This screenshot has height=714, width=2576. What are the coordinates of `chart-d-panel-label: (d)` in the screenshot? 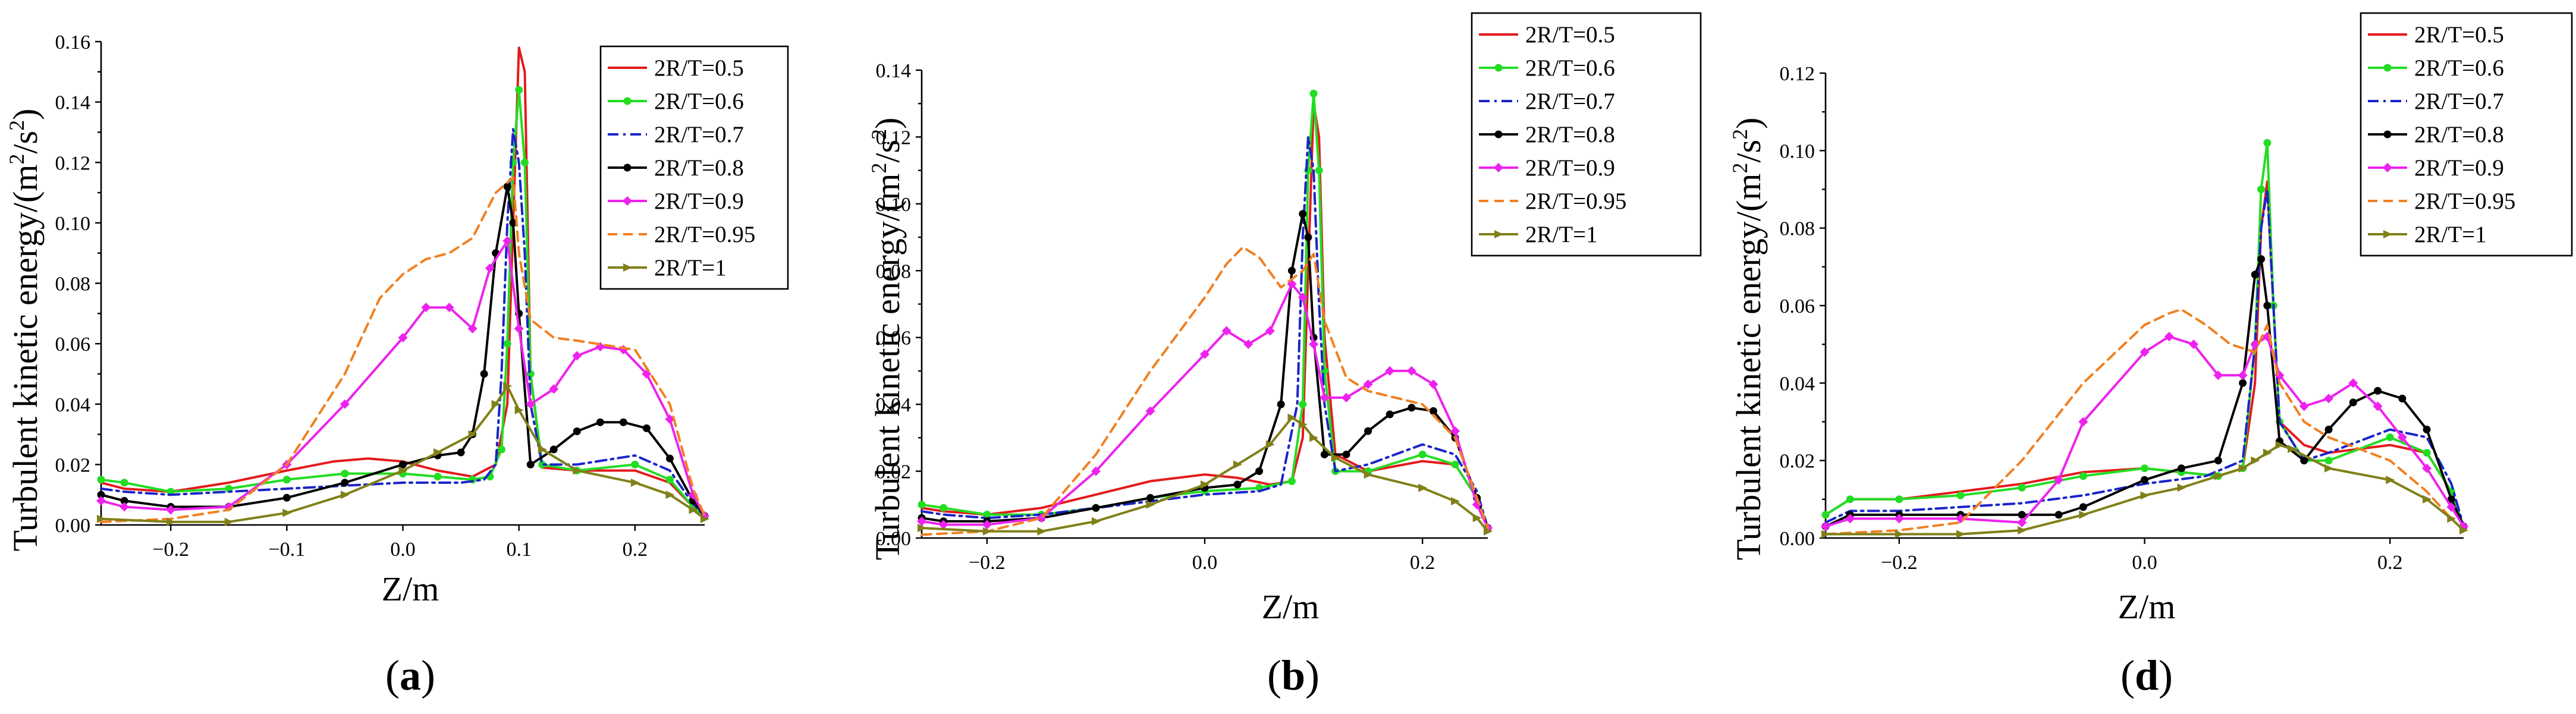 It's located at (2147, 675).